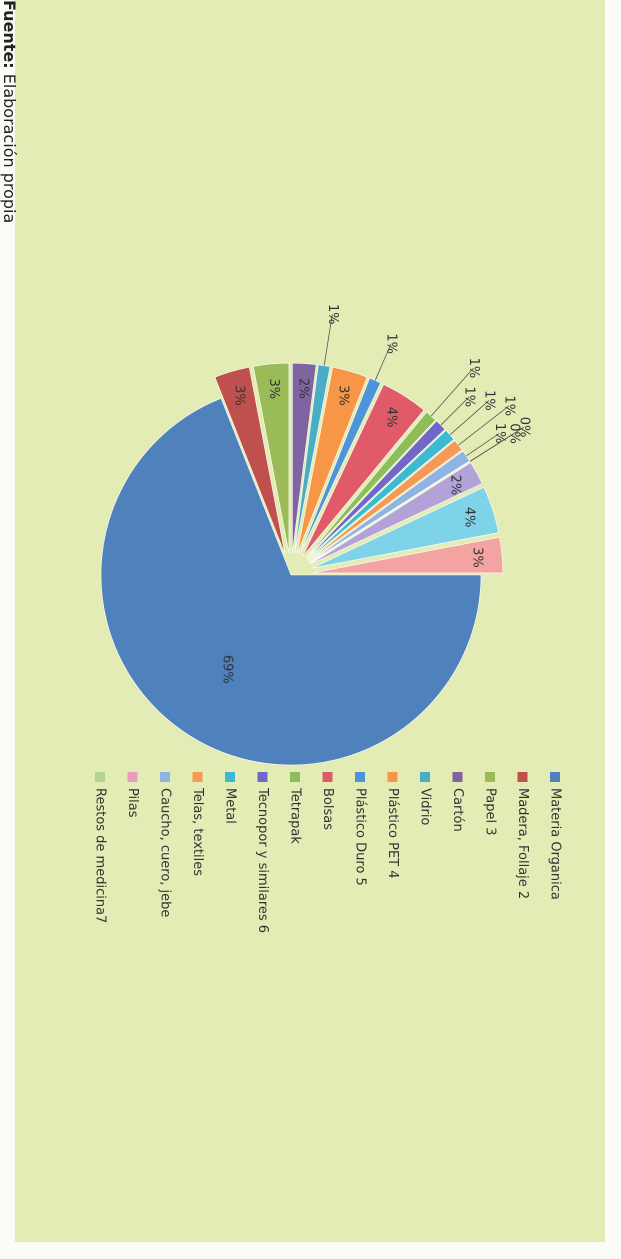 Image resolution: width=621 pixels, height=1259 pixels. I want to click on legend-label: Tecnopor y similares 6, so click(262, 860).